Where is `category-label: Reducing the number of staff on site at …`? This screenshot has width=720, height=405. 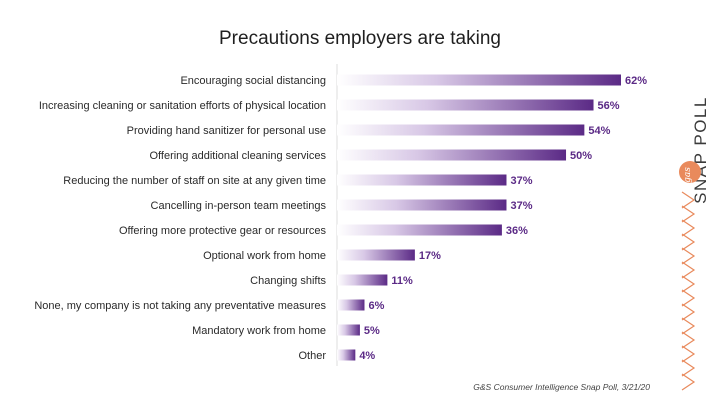
category-label: Reducing the number of staff on site at … is located at coordinates (194, 181).